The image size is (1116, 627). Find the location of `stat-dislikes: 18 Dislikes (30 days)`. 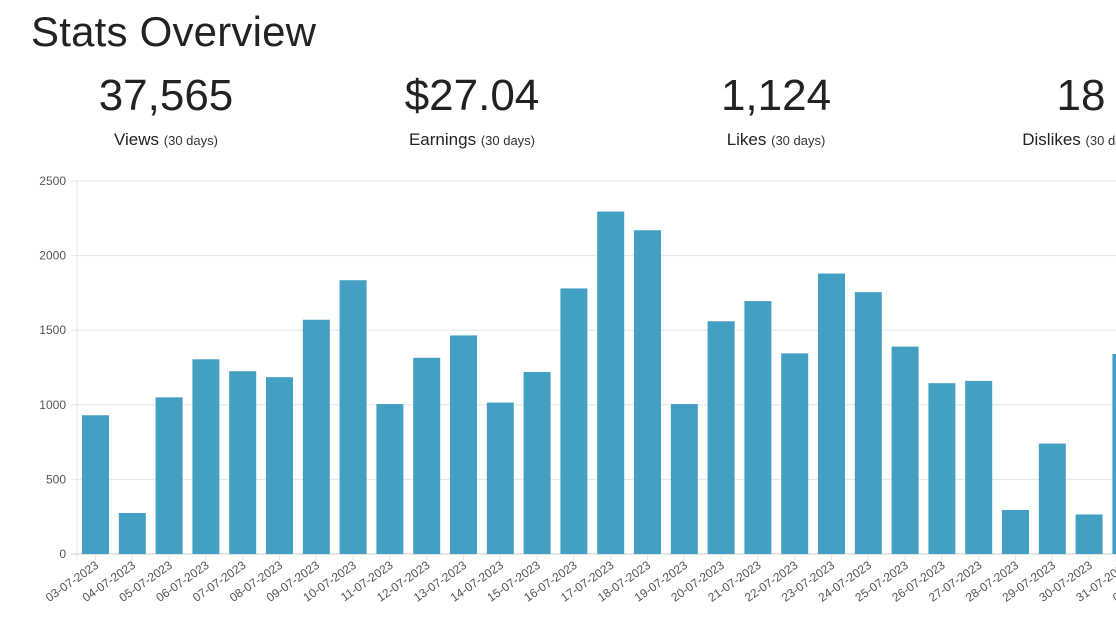

stat-dislikes: 18 Dislikes (30 days) is located at coordinates (1033, 109).